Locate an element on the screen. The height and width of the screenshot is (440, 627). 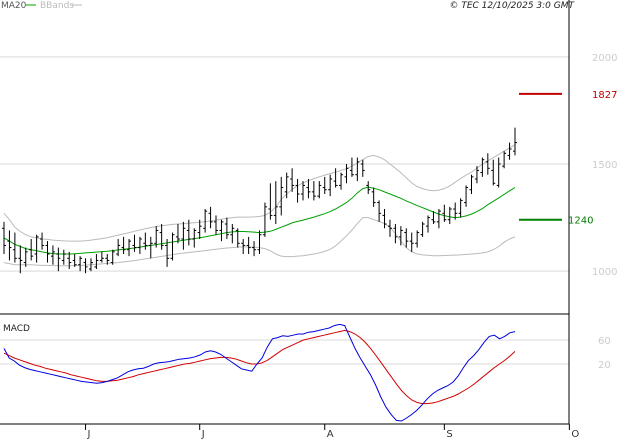
legend: MA20 BBands is located at coordinates (41, 6).